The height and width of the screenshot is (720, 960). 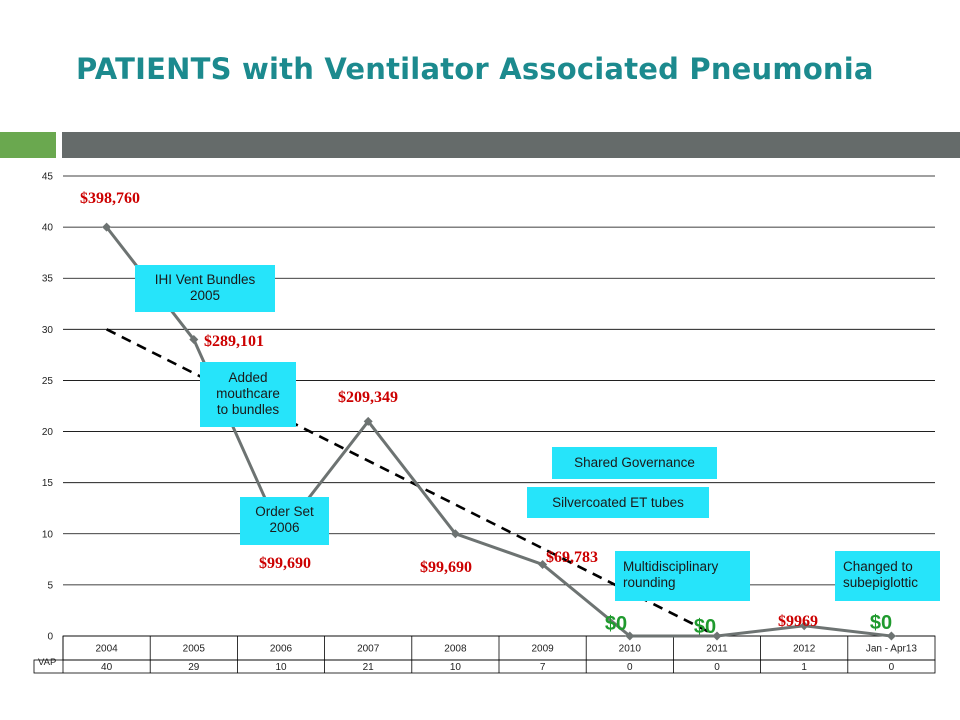 What do you see at coordinates (107, 667) in the screenshot?
I see `table-value-cell: 40` at bounding box center [107, 667].